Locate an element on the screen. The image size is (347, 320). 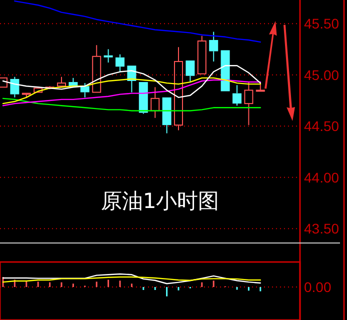
y-tick-label: 43.50 is located at coordinates (322, 228).